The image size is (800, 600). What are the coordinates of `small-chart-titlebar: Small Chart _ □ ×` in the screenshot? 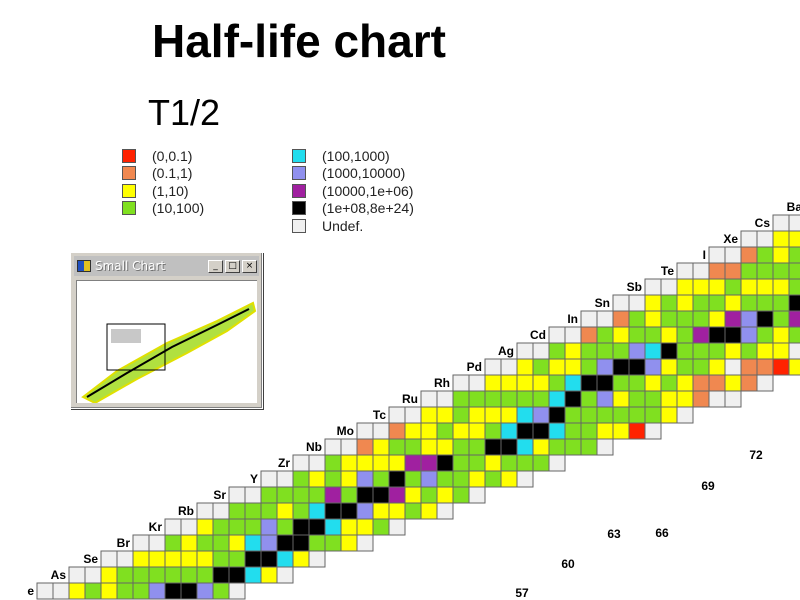 It's located at (166, 266).